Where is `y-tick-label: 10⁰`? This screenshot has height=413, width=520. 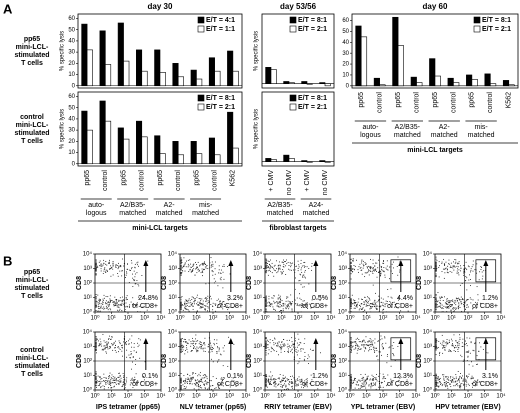 y-tick-label: 10⁰ is located at coordinates (343, 312).